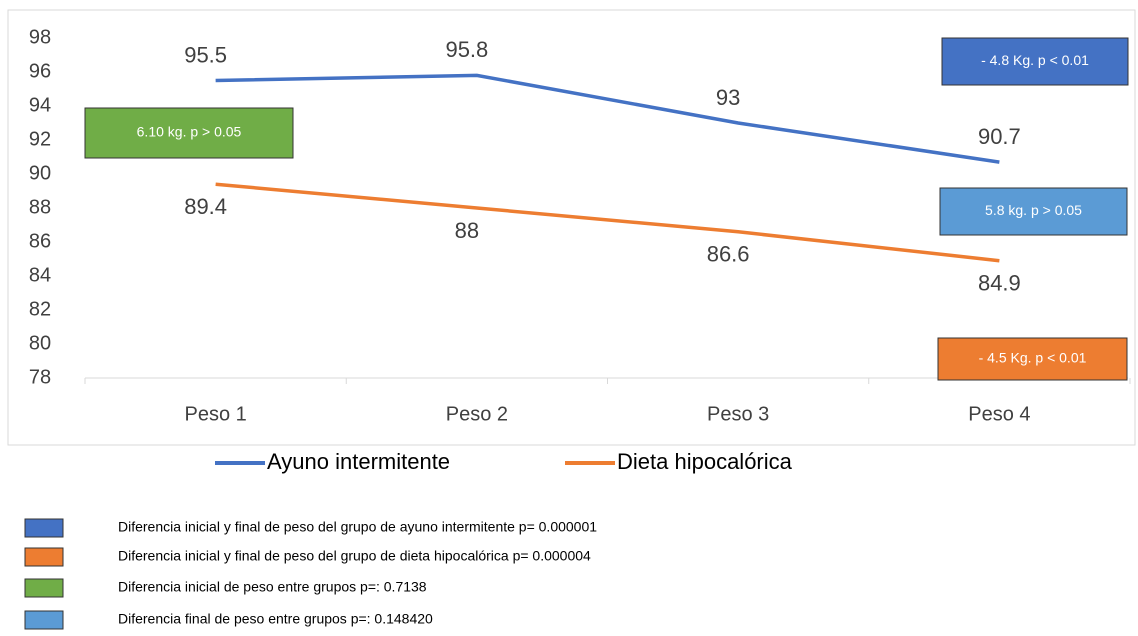  Describe the element at coordinates (40, 207) in the screenshot. I see `y-tick-label: 88` at that location.